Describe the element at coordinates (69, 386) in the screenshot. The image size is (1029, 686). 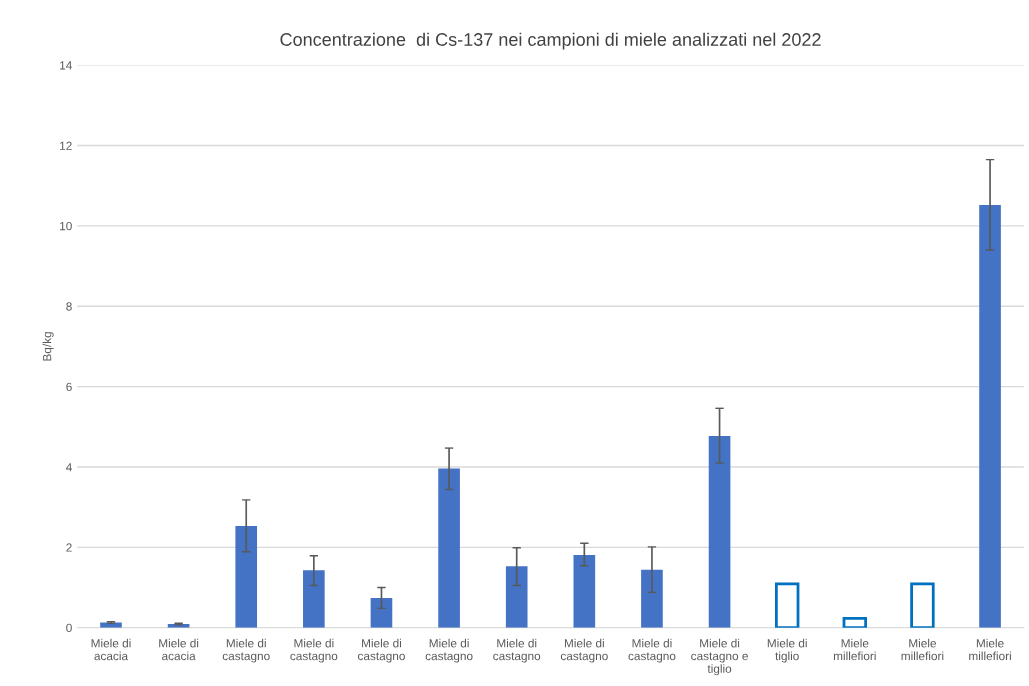
I see `y-tick-label: 6` at that location.